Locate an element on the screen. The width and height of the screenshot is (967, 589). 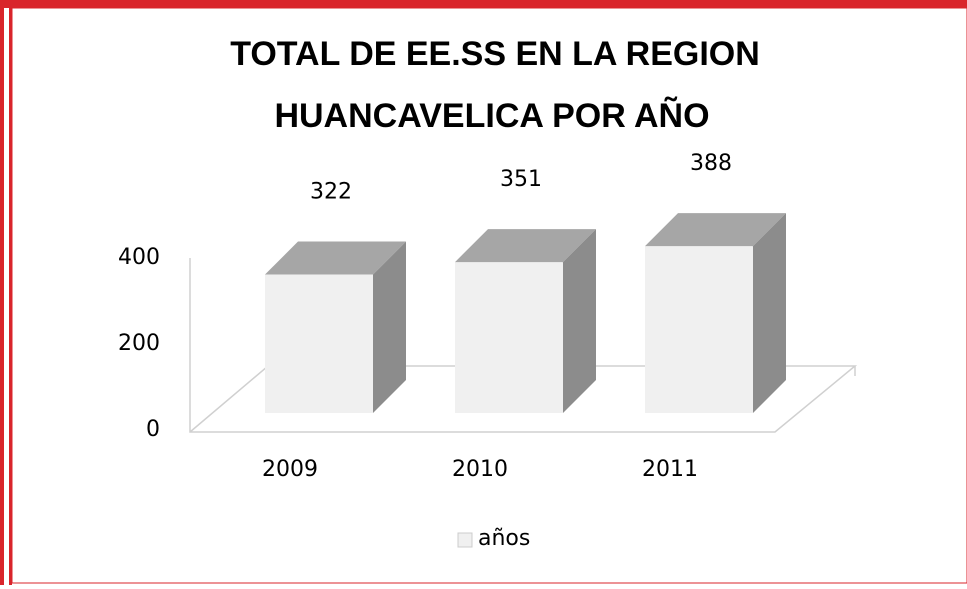
data-label: 388 is located at coordinates (711, 163).